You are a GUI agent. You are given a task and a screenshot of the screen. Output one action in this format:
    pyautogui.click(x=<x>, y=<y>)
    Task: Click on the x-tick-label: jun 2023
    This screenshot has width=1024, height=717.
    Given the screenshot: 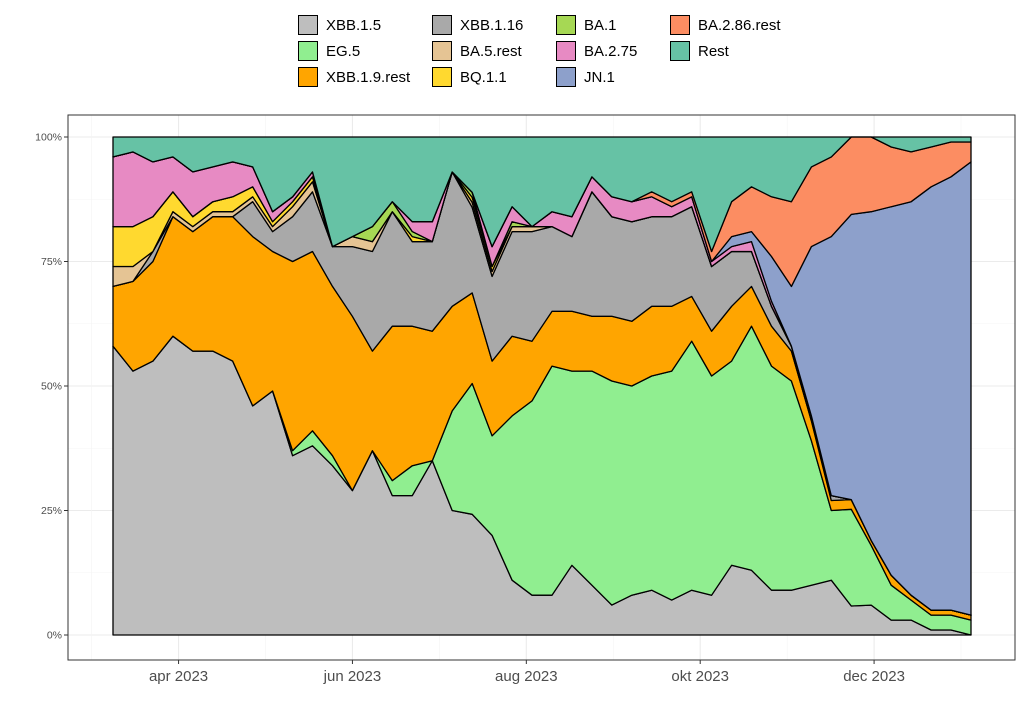 What is the action you would take?
    pyautogui.click(x=352, y=676)
    